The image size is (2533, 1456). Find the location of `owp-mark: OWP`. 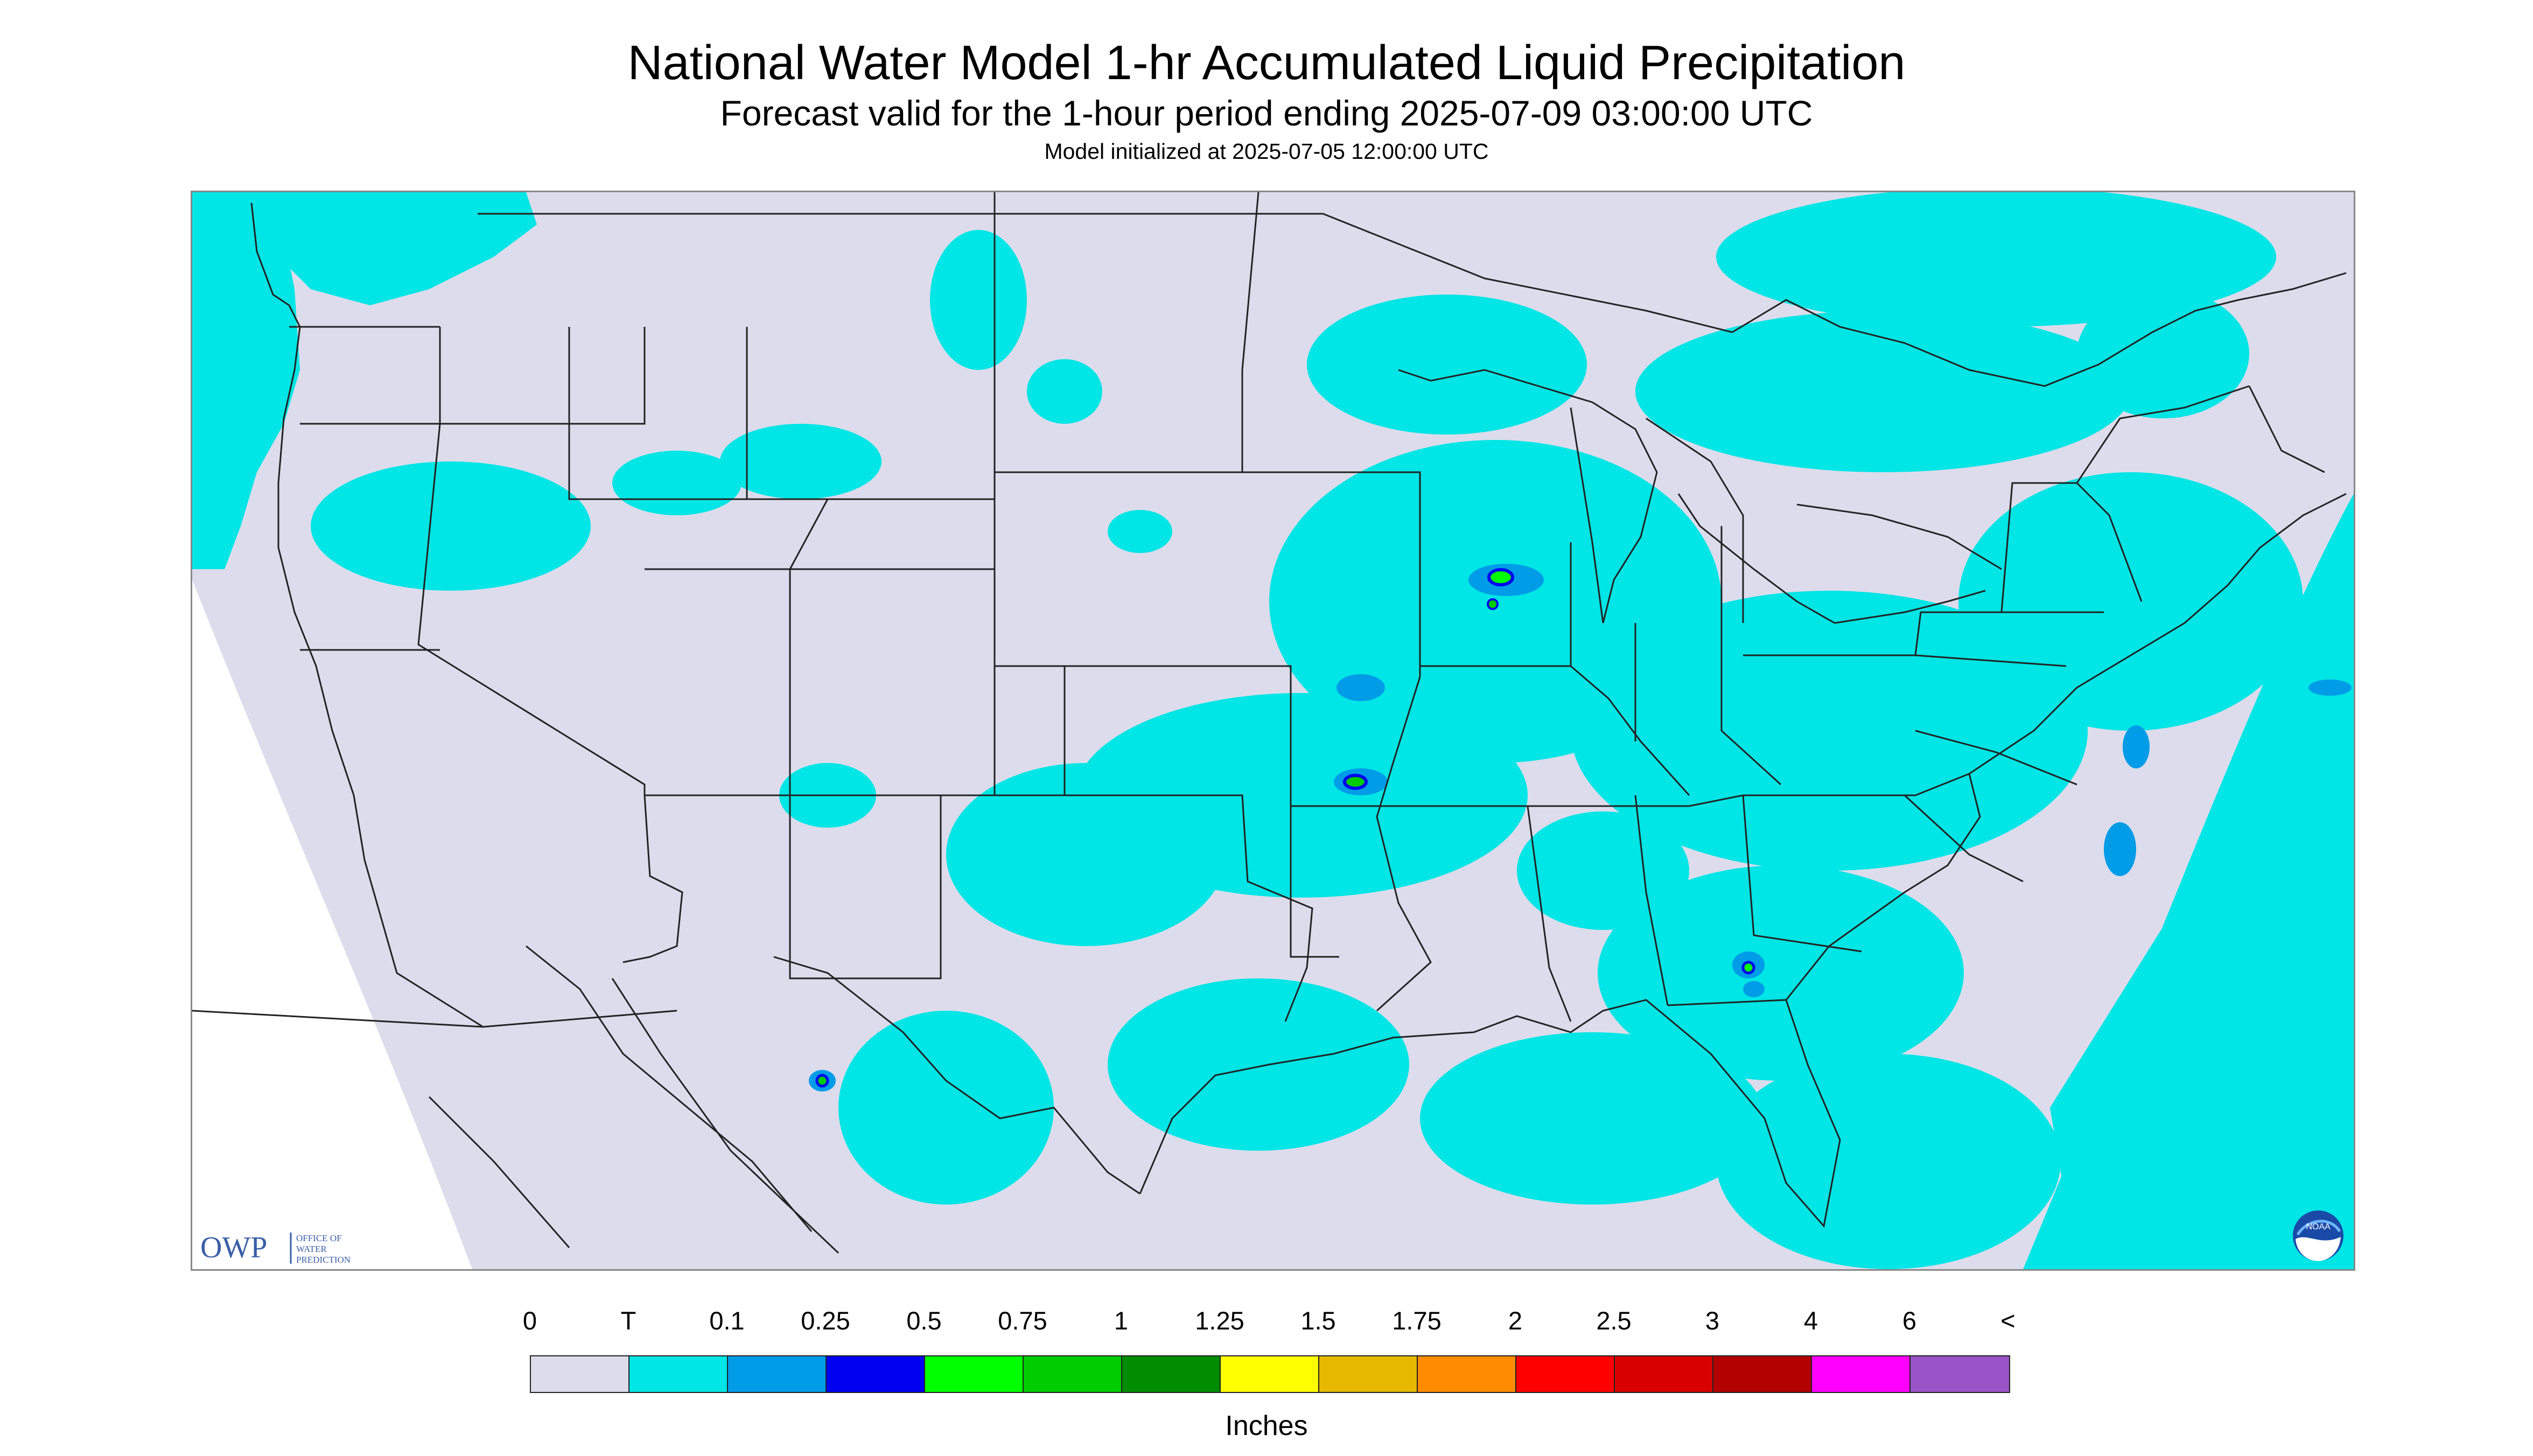

owp-mark: OWP is located at coordinates (234, 1247).